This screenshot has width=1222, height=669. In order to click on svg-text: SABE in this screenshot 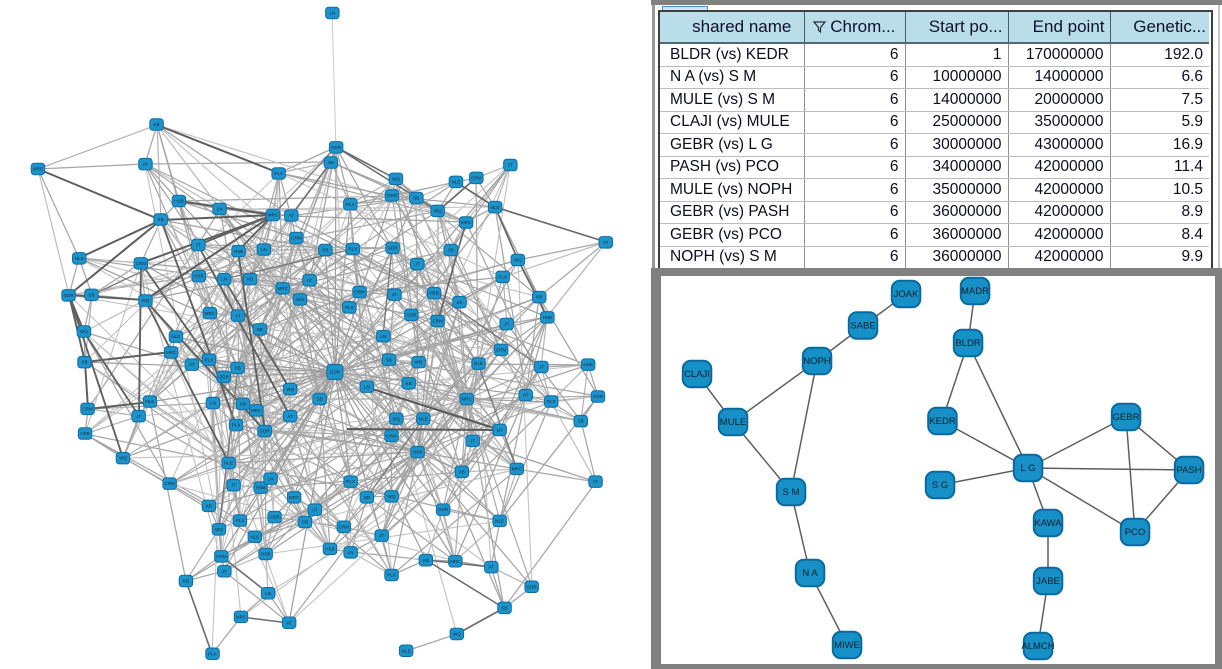, I will do `click(862, 326)`.